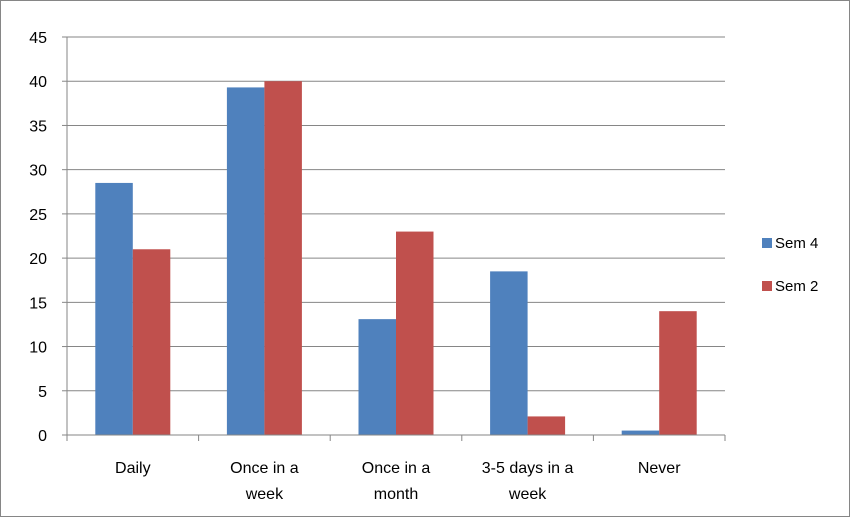 The width and height of the screenshot is (850, 518). I want to click on legend-label: Sem 4, so click(796, 243).